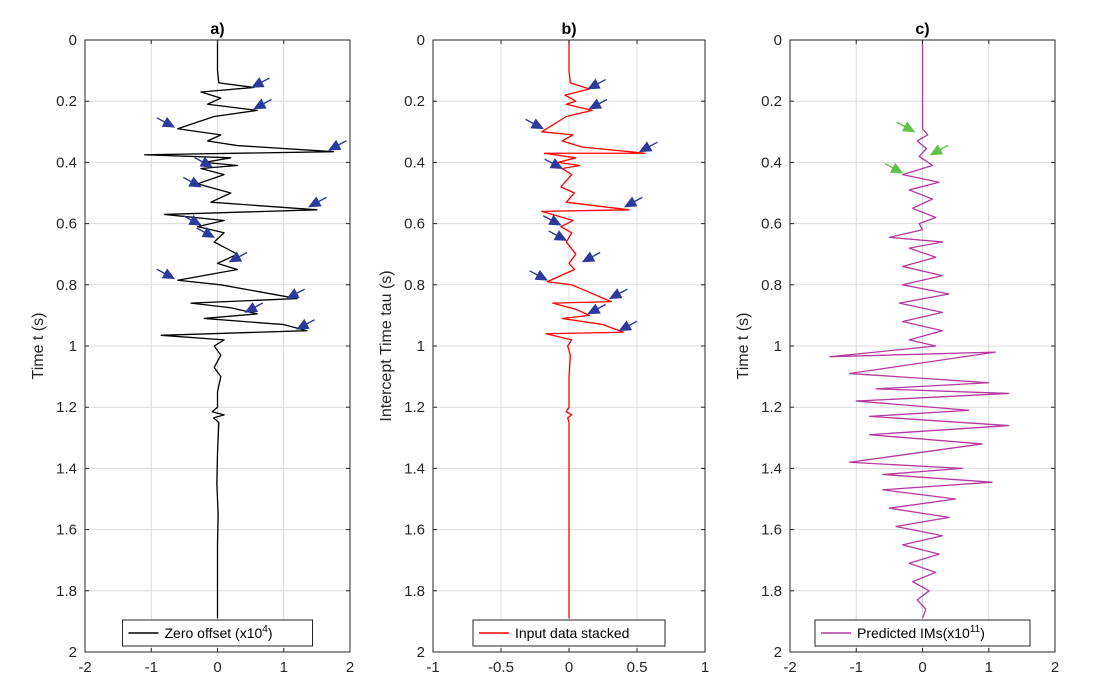  I want to click on legend-label-superscript: 4, so click(265, 629).